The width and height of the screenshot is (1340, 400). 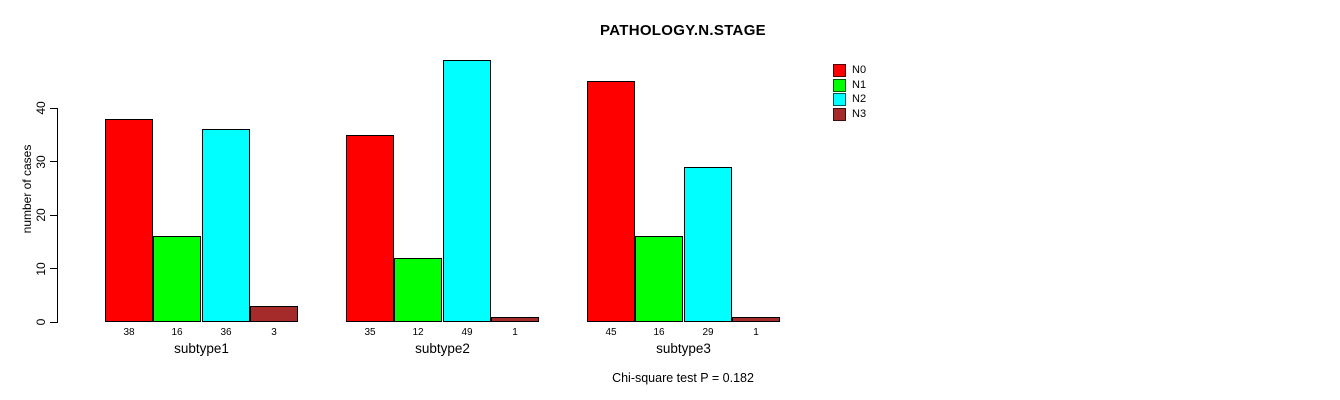 What do you see at coordinates (226, 225) in the screenshot?
I see `bar-n2-subtype1` at bounding box center [226, 225].